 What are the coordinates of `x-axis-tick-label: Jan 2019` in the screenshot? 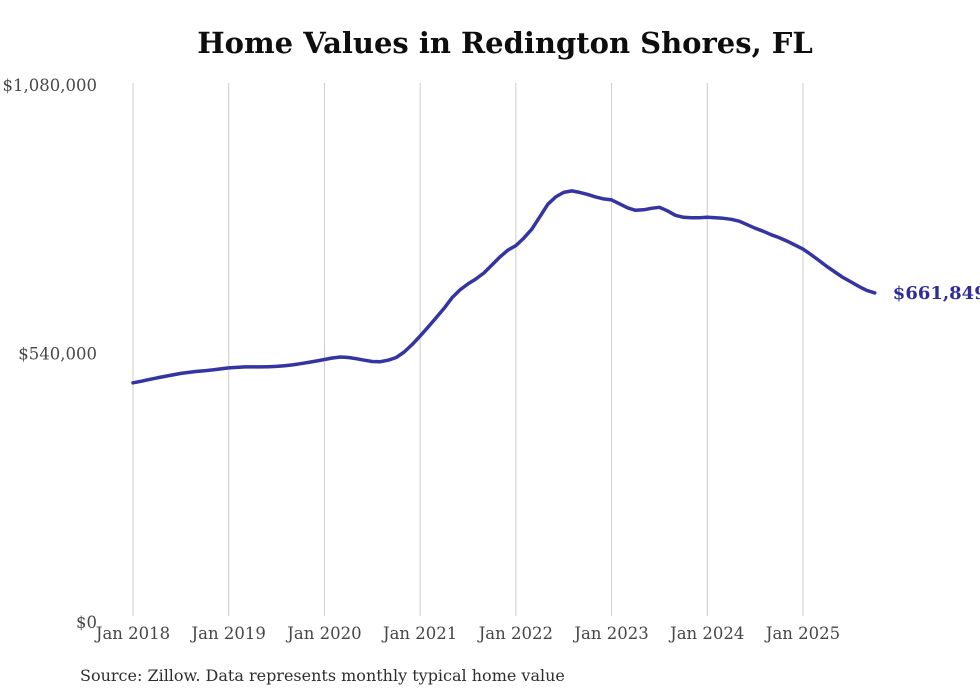 It's located at (228, 633).